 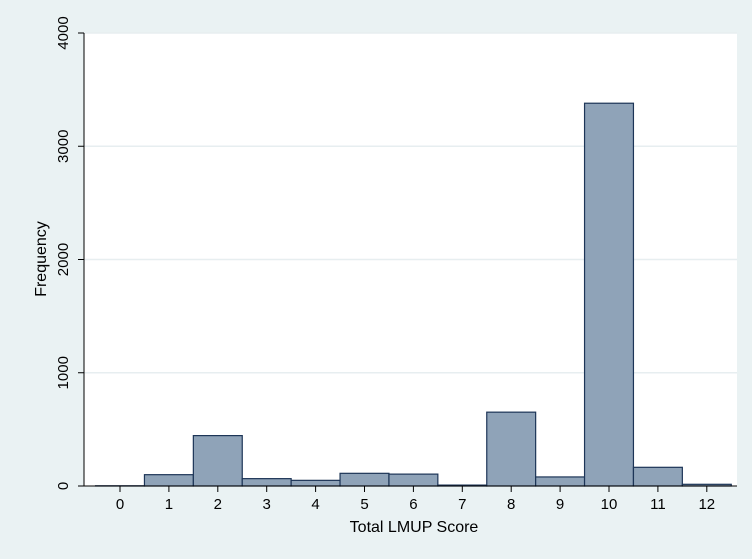 What do you see at coordinates (169, 504) in the screenshot?
I see `x-tick-label: 1` at bounding box center [169, 504].